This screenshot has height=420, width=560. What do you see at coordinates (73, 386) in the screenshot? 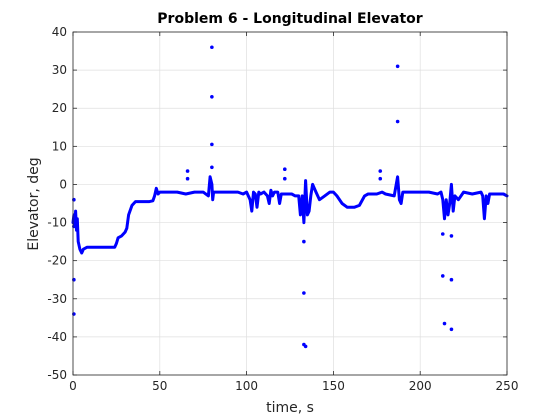
I see `x-tick-label: 0` at bounding box center [73, 386].